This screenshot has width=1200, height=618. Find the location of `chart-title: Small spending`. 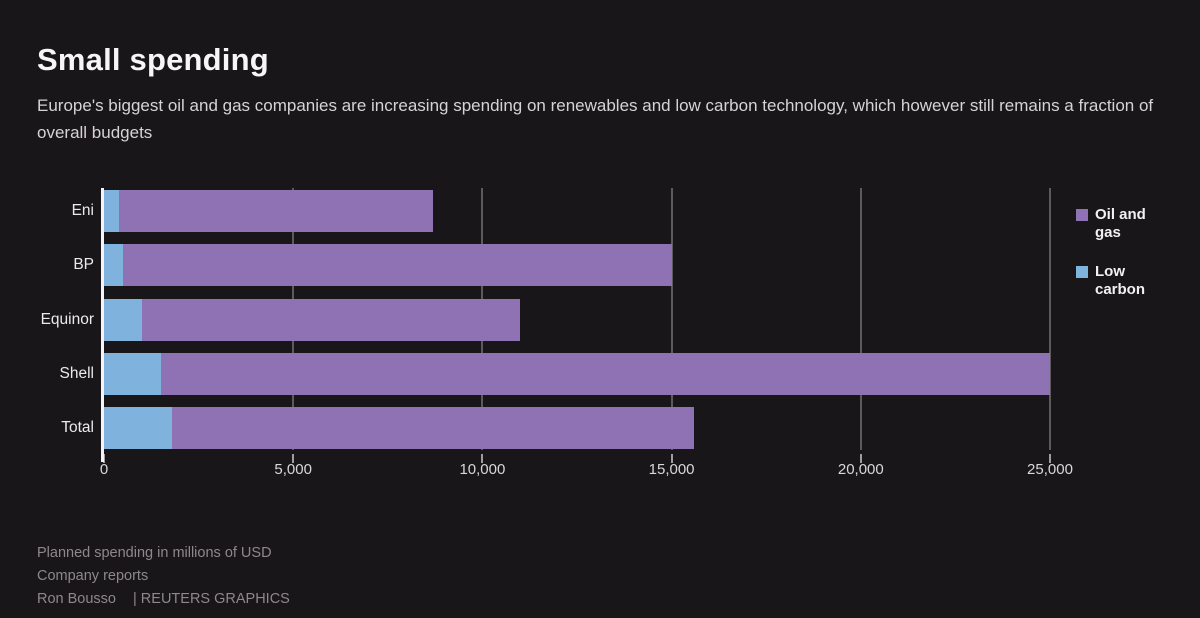

chart-title: Small spending is located at coordinates (153, 59).